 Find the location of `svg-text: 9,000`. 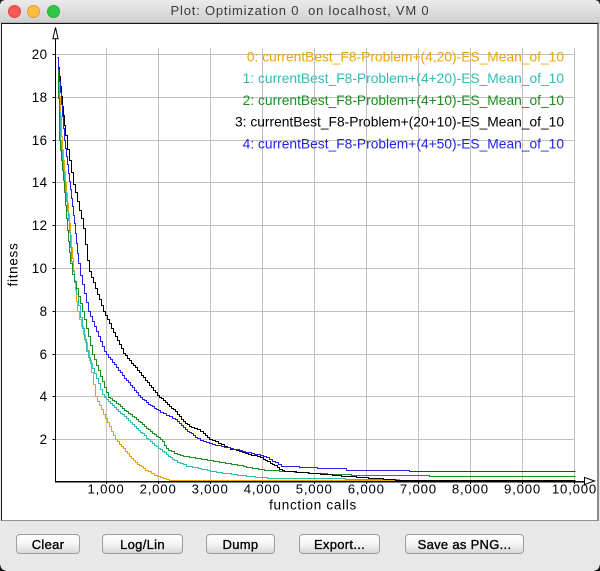

svg-text: 9,000 is located at coordinates (522, 489).